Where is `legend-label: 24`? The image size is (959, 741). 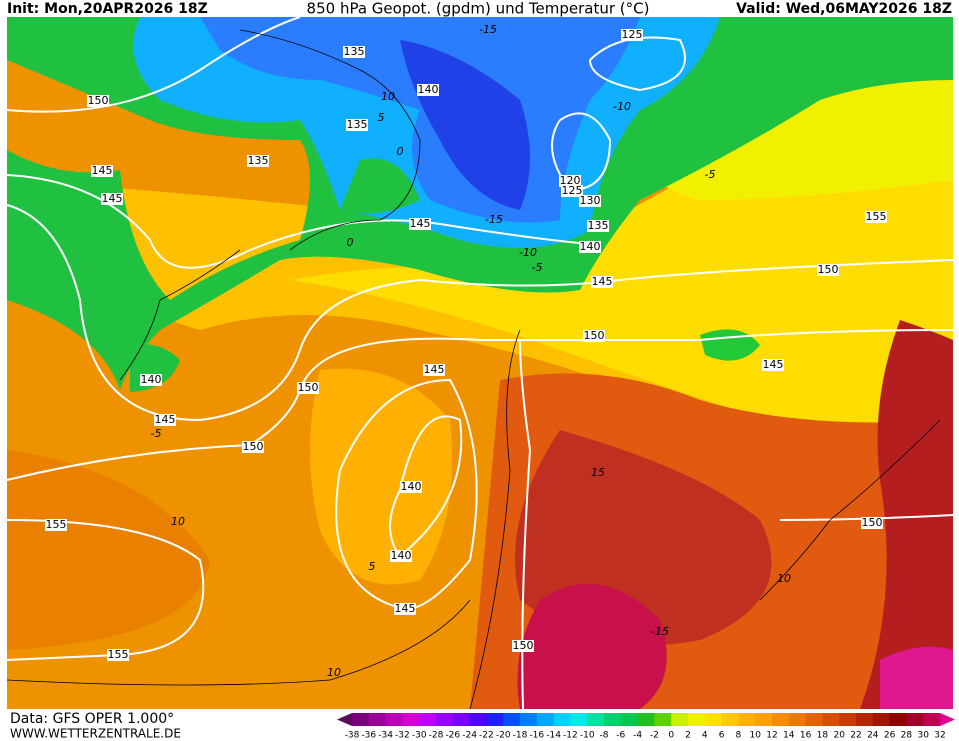 legend-label: 24 is located at coordinates (873, 736).